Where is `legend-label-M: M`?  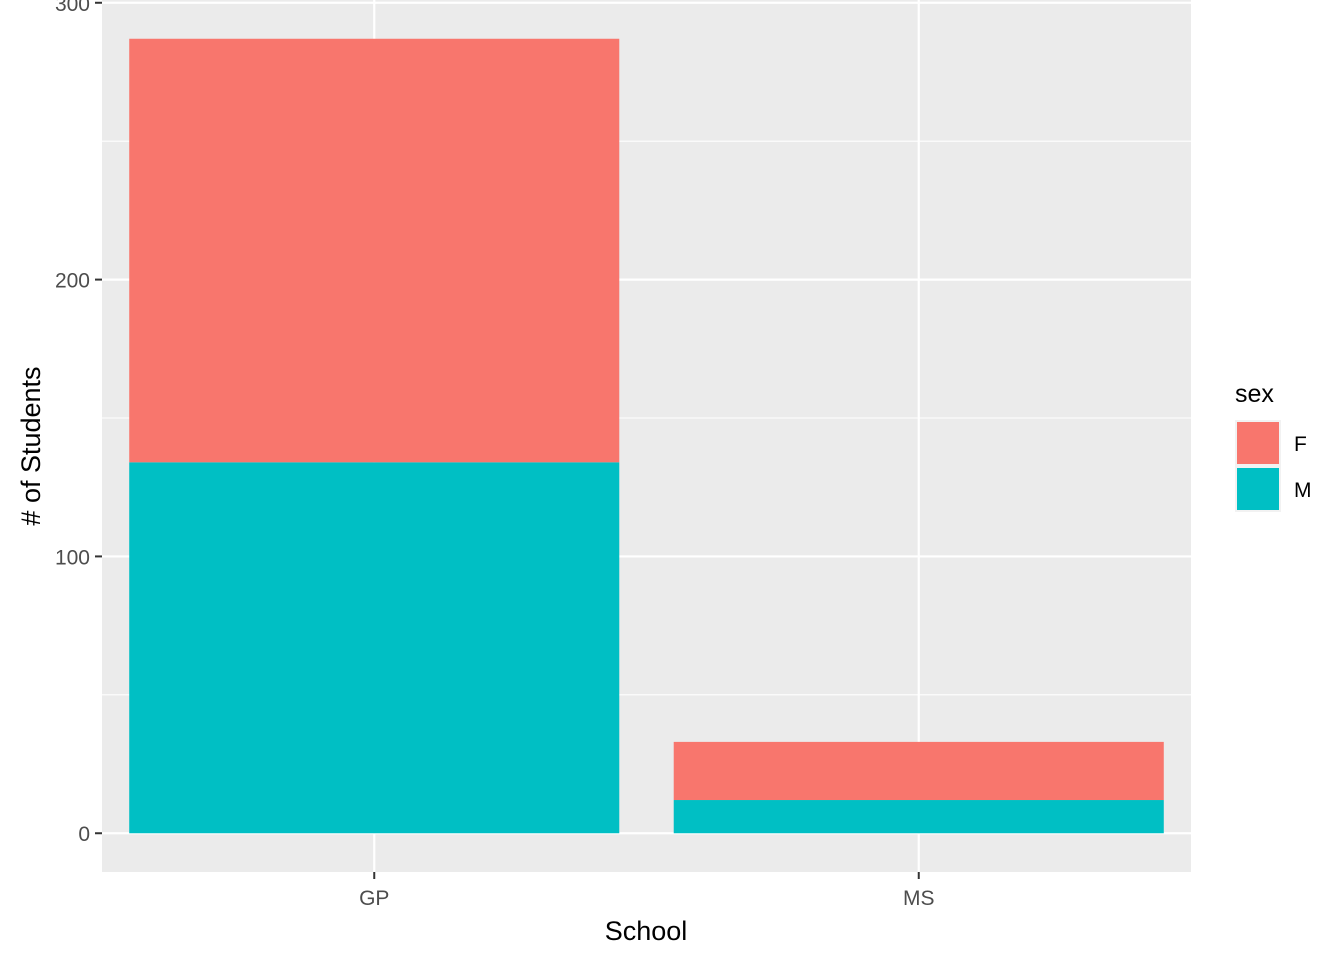 legend-label-M: M is located at coordinates (1303, 490).